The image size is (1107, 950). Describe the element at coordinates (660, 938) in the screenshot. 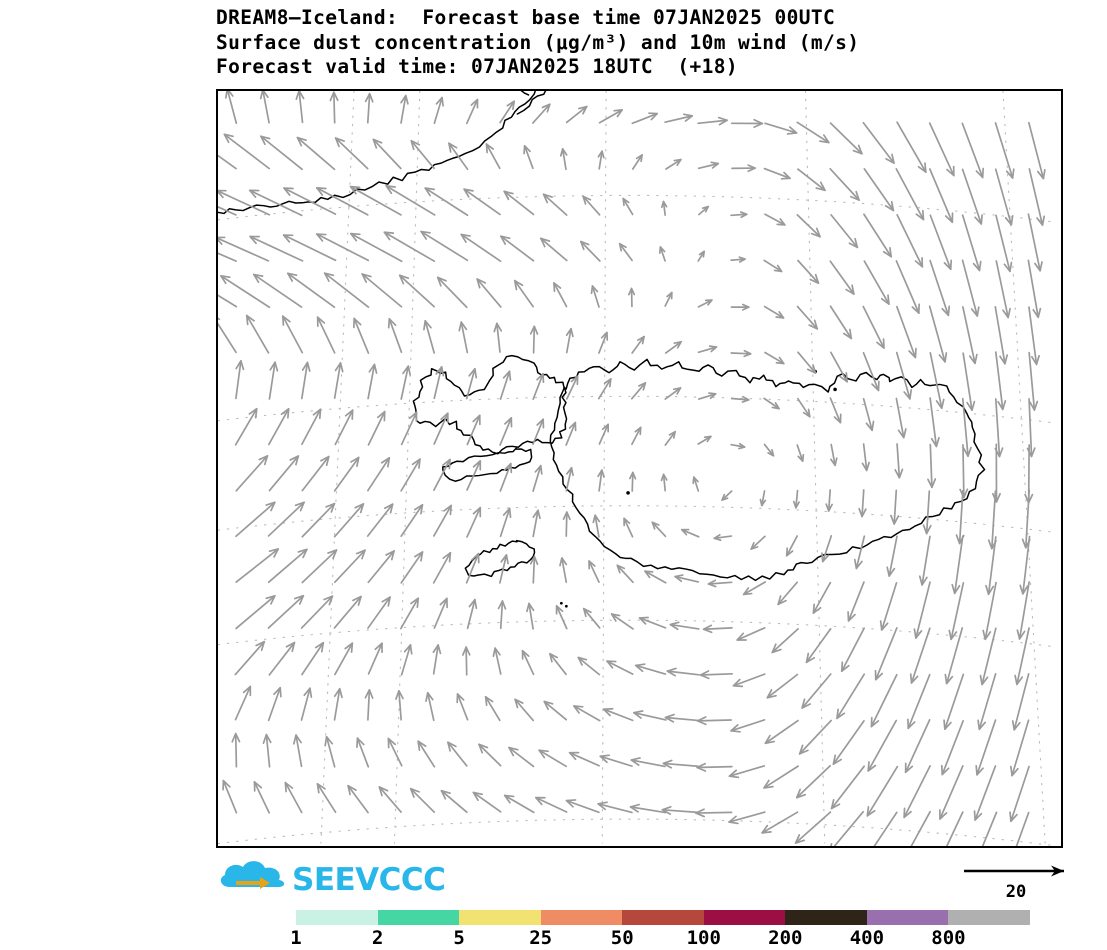

I see `colorbar-tick-labels: 1 2 5 25 50 100 200 400 800` at that location.